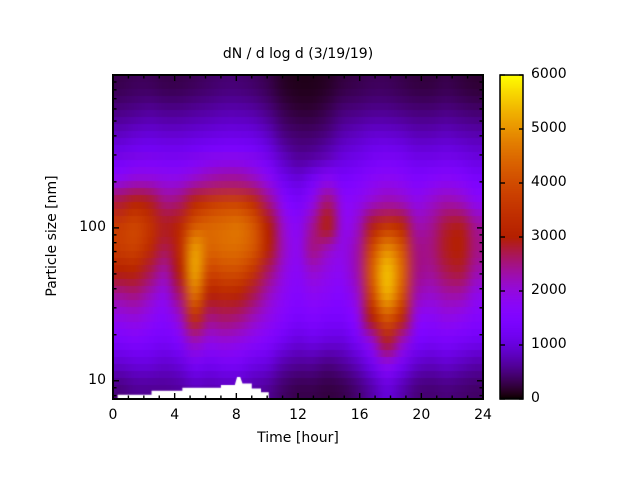 This screenshot has width=640, height=480. I want to click on x-axis-label: Time [hour], so click(298, 438).